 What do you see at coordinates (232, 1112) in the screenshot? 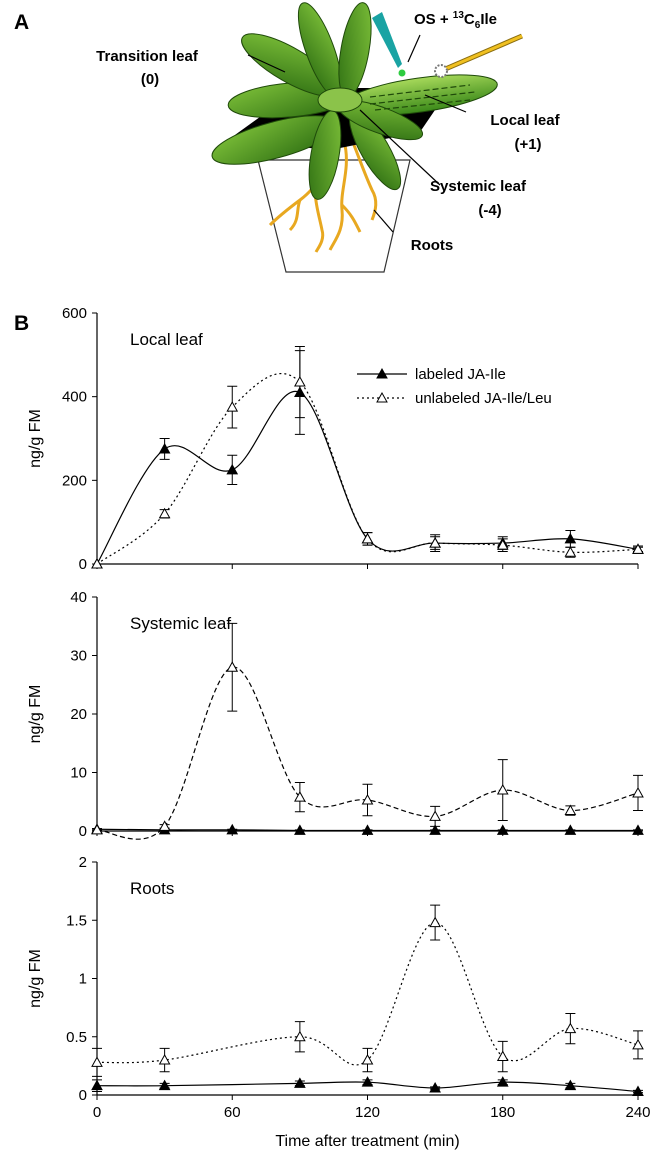
I see `x-tick-label: 60` at bounding box center [232, 1112].